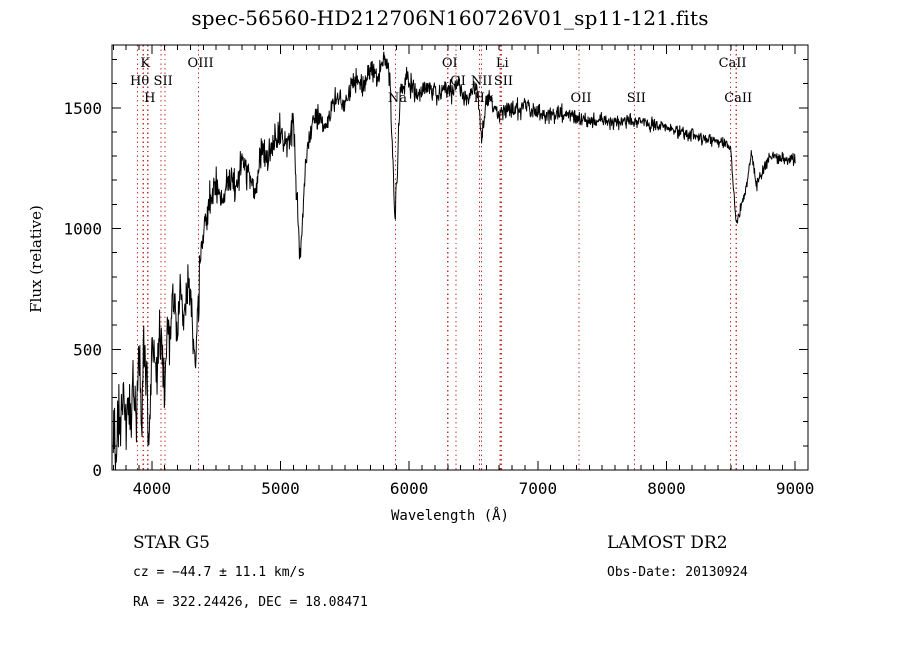  What do you see at coordinates (482, 81) in the screenshot?
I see `spectral-line-label: NII` at bounding box center [482, 81].